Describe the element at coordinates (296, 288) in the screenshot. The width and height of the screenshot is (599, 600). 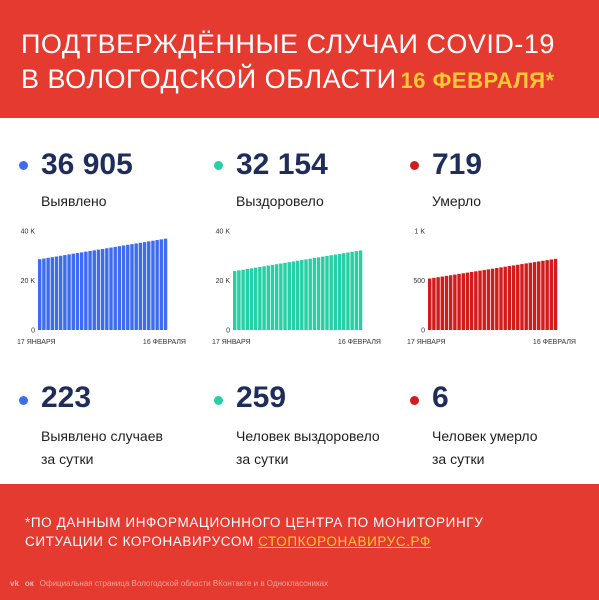
I see `chart-recovered-svg: 0 20 K 40 K 17 ЯНВАРЯ 16 ФЕВРАЛЯ` at that location.